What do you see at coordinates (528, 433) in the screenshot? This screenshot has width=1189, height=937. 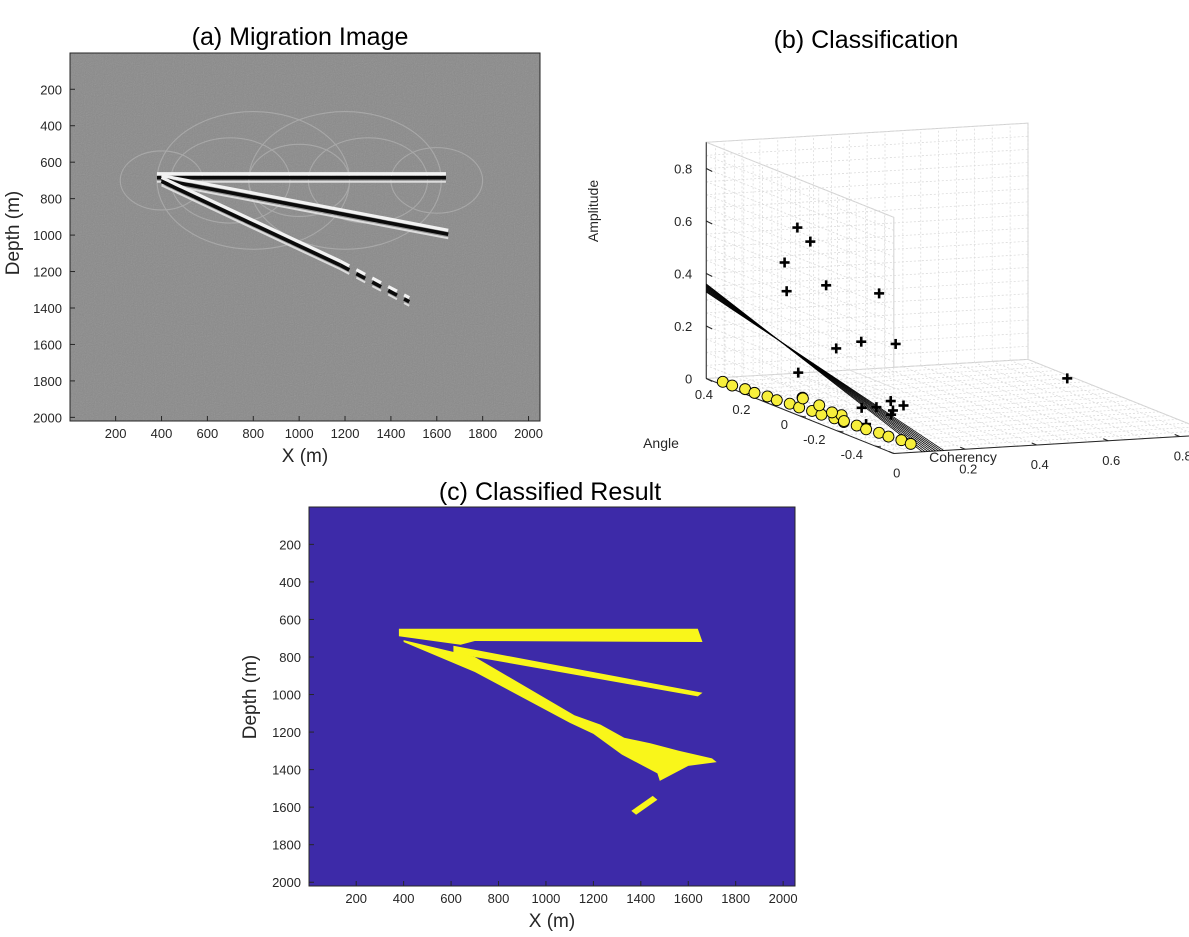 I see `x-tick-label: 2000` at bounding box center [528, 433].